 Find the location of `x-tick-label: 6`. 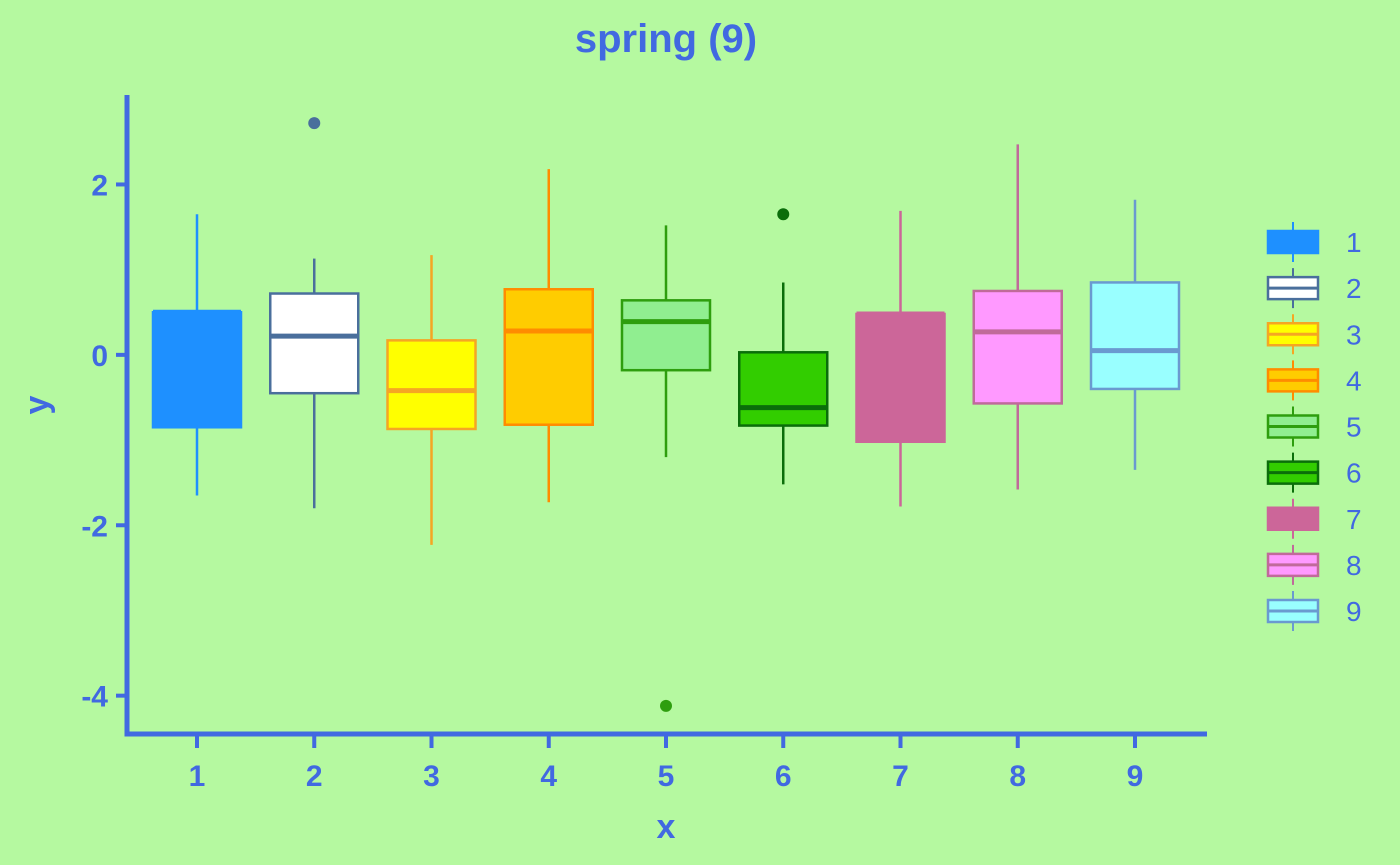

x-tick-label: 6 is located at coordinates (783, 776).